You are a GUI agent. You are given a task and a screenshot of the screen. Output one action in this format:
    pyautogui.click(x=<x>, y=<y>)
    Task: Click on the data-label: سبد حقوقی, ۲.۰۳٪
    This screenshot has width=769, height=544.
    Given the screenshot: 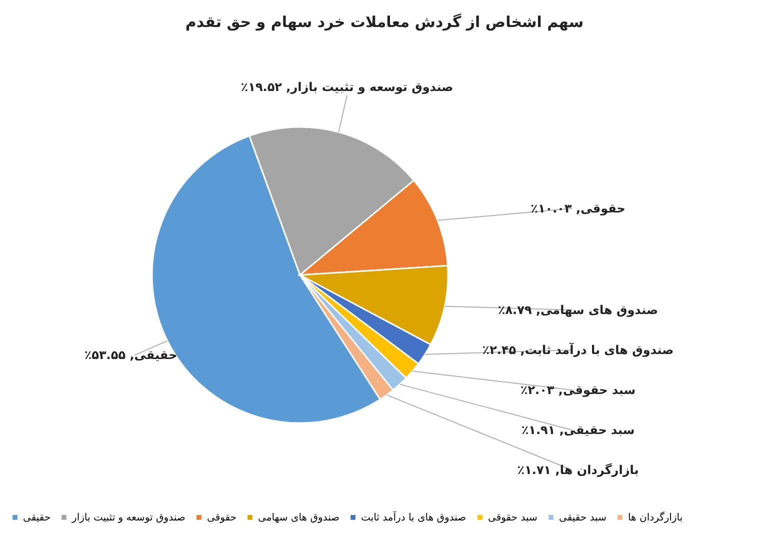 What is the action you would take?
    pyautogui.click(x=578, y=390)
    